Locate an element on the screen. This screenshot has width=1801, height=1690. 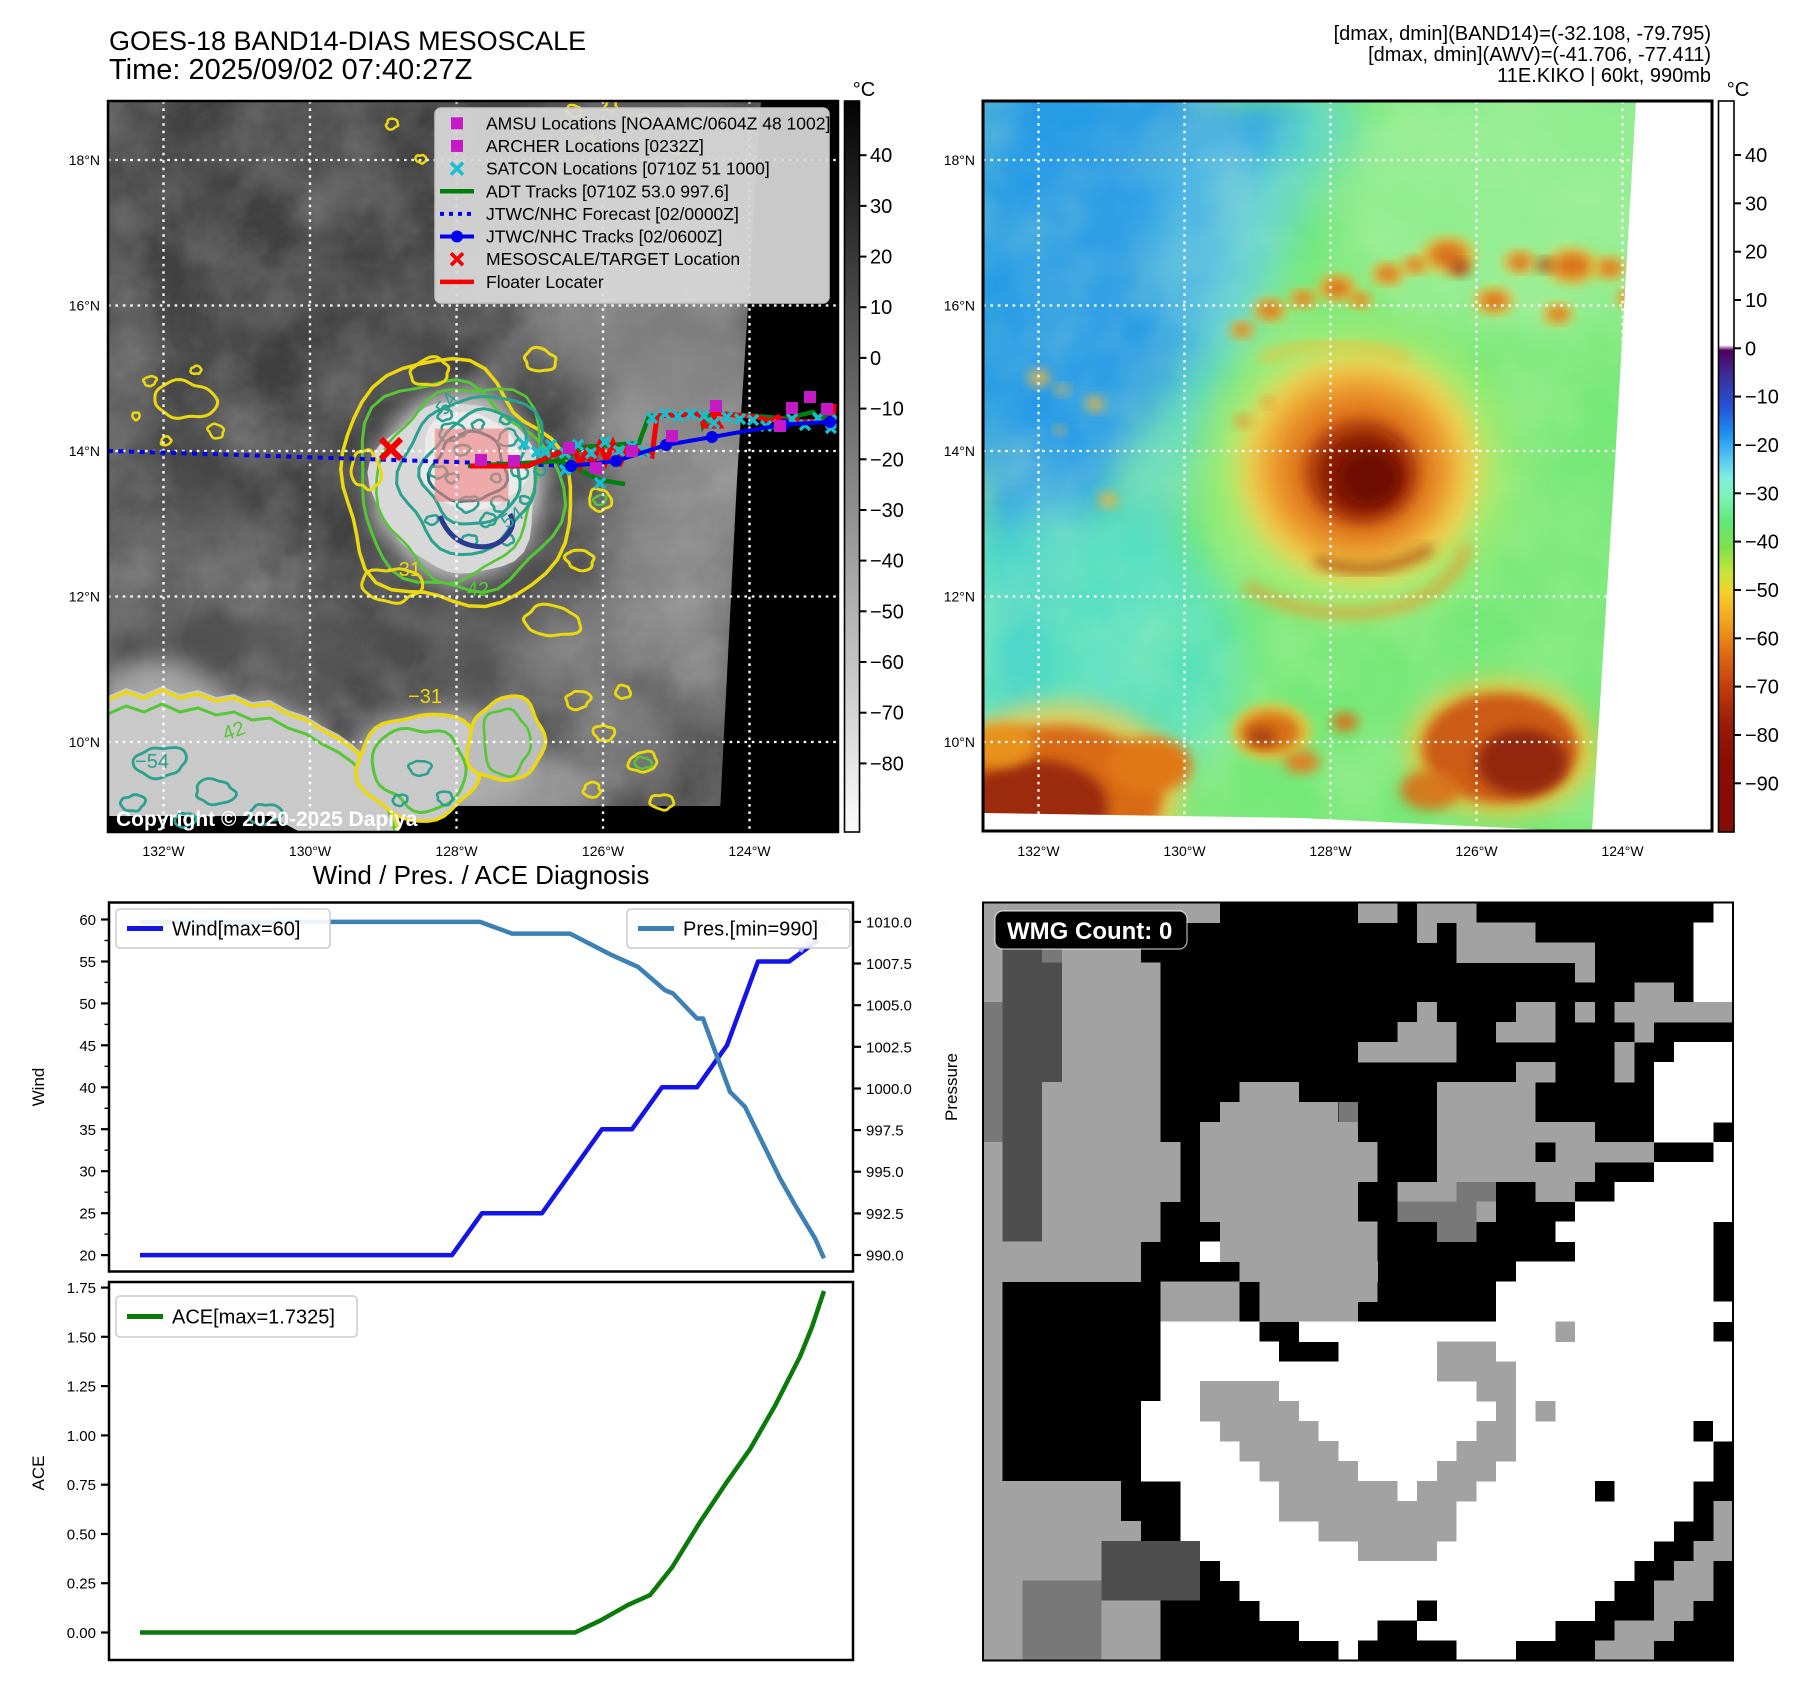
svg-text: Pressure is located at coordinates (951, 1087).